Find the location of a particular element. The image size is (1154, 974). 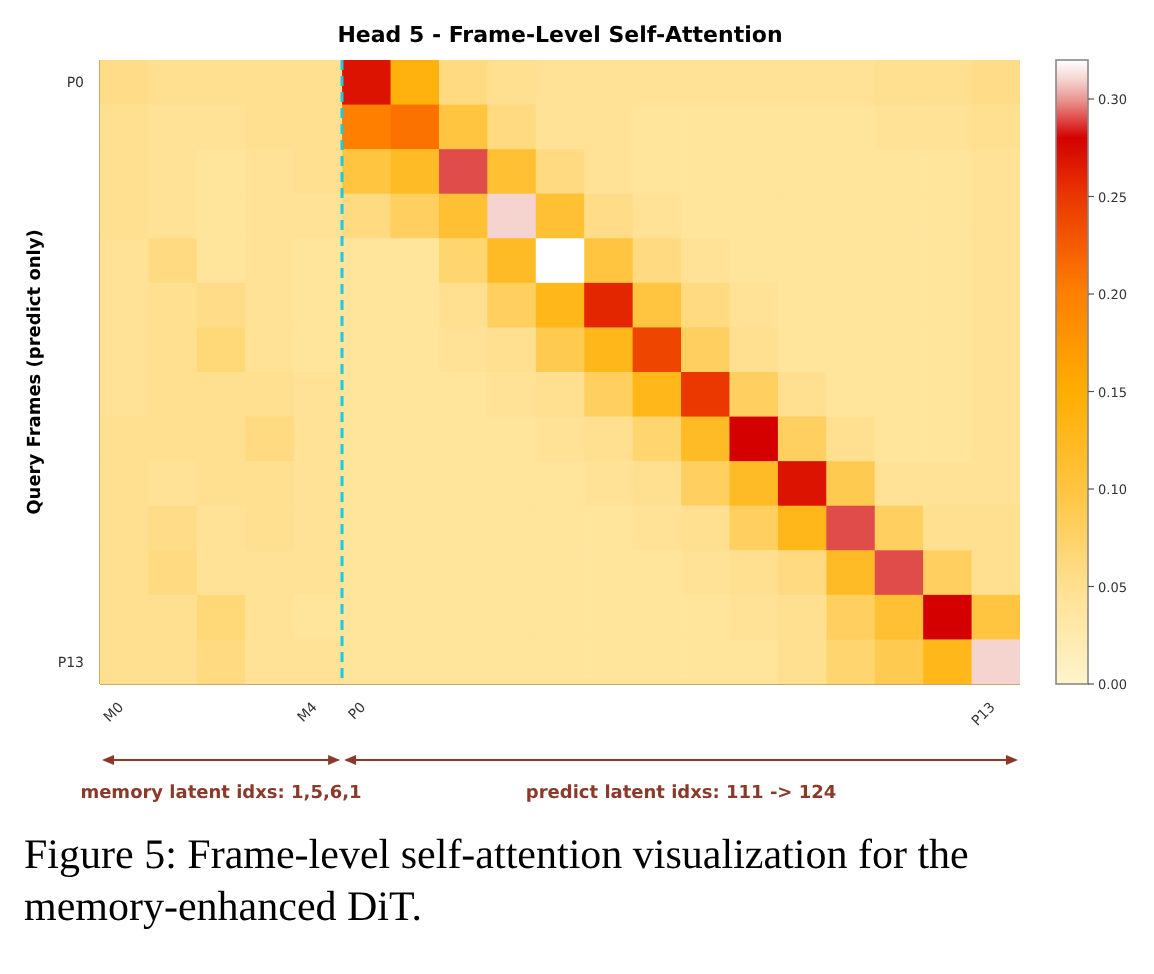

chart-title: Head 5 - Frame-Level Self-Attention is located at coordinates (560, 35).